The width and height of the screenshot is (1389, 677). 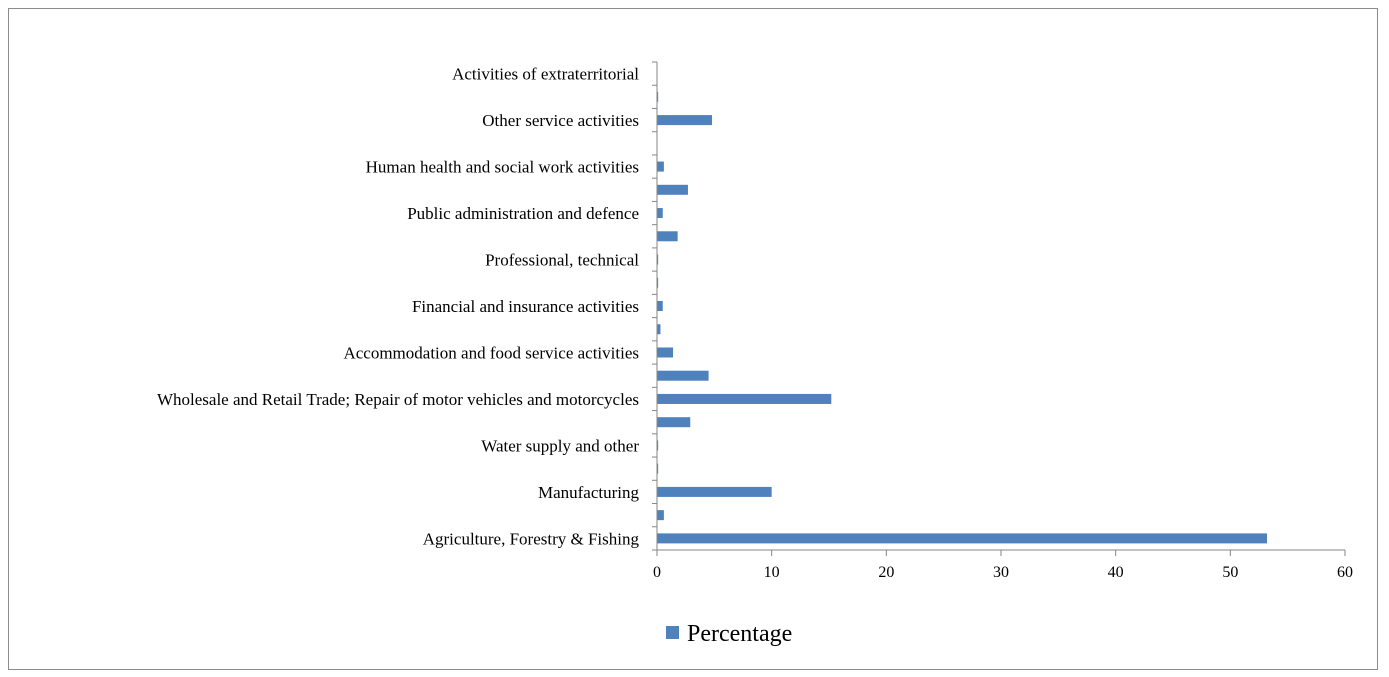 I want to click on category-label: Financial and insurance activities, so click(x=525, y=306).